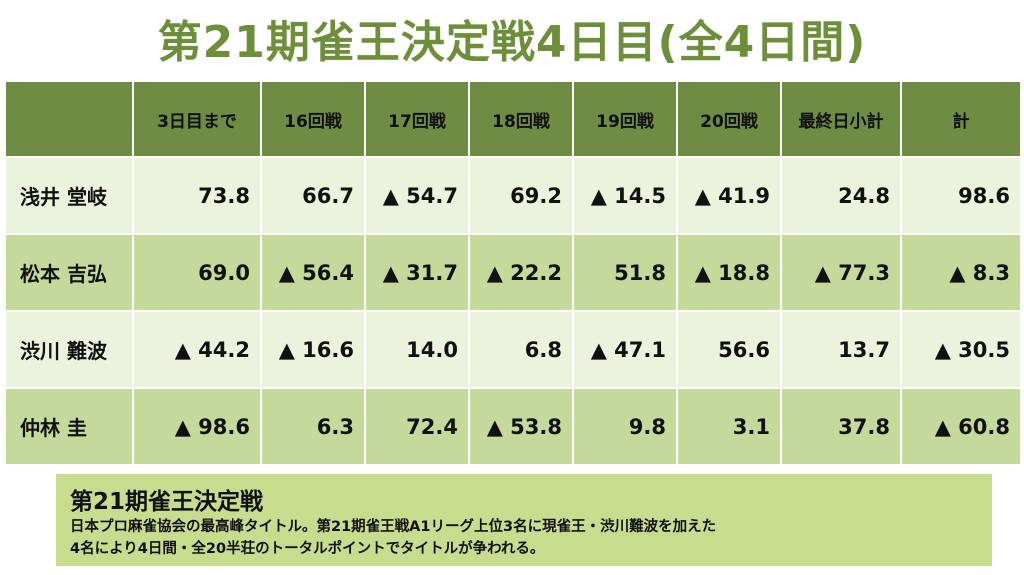  I want to click on score-cell: 56.6, so click(729, 349).